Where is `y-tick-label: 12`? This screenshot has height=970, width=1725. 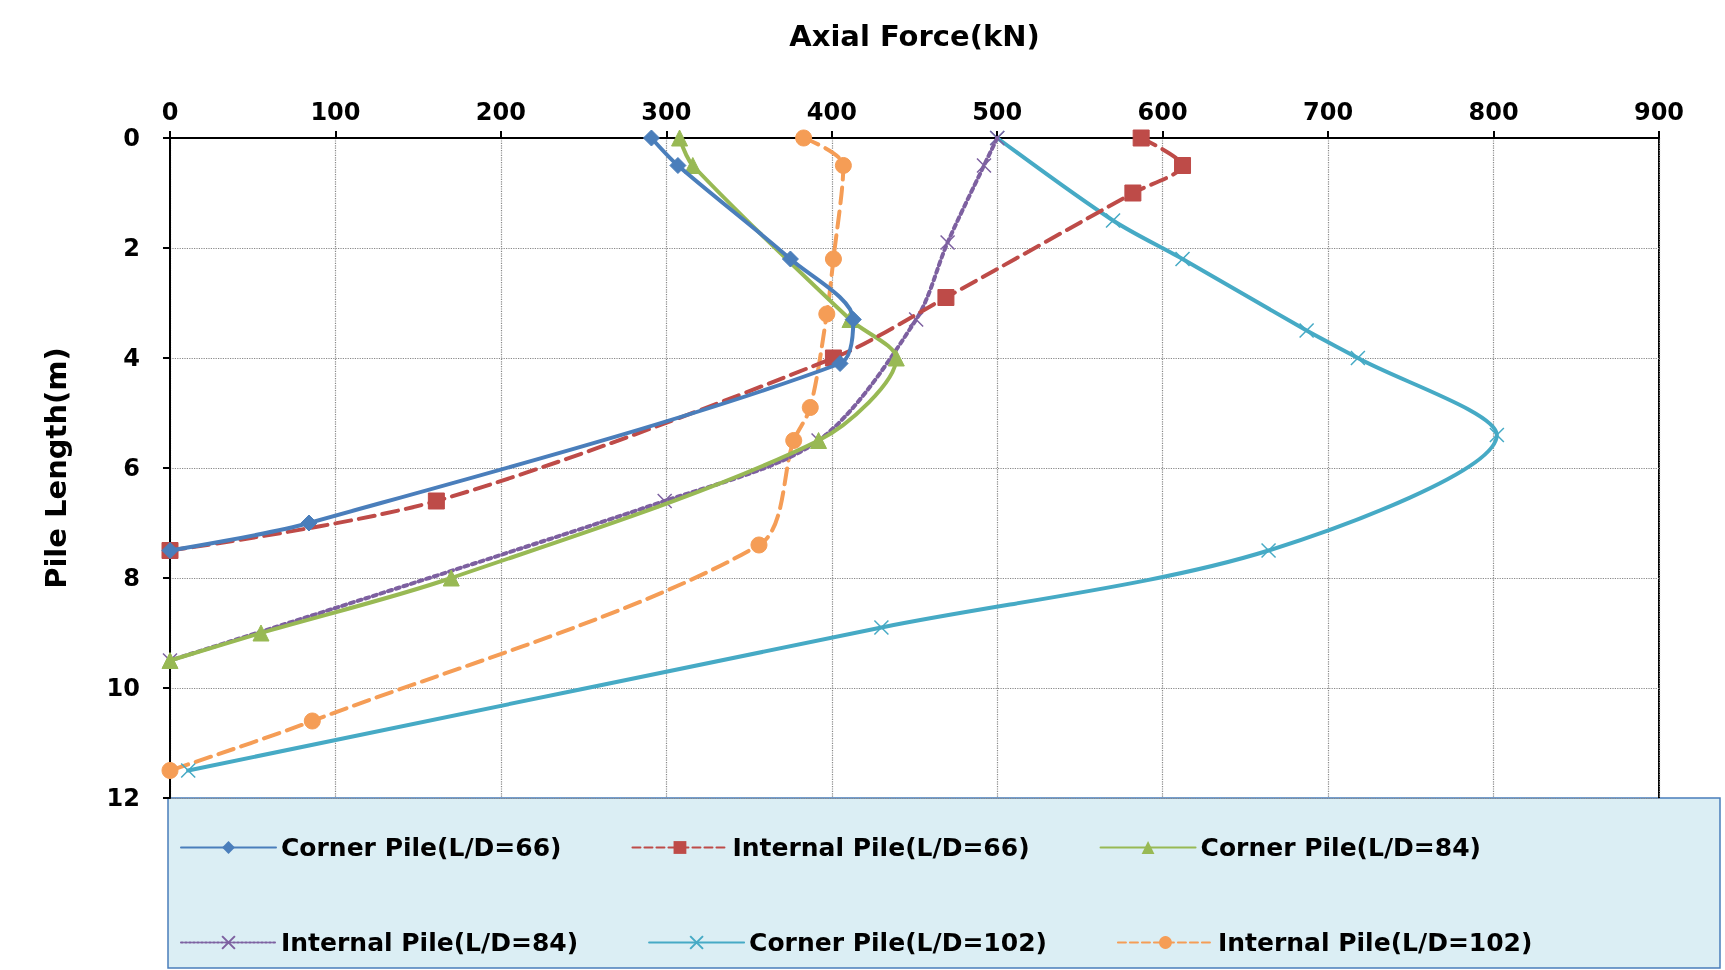 y-tick-label: 12 is located at coordinates (123, 798).